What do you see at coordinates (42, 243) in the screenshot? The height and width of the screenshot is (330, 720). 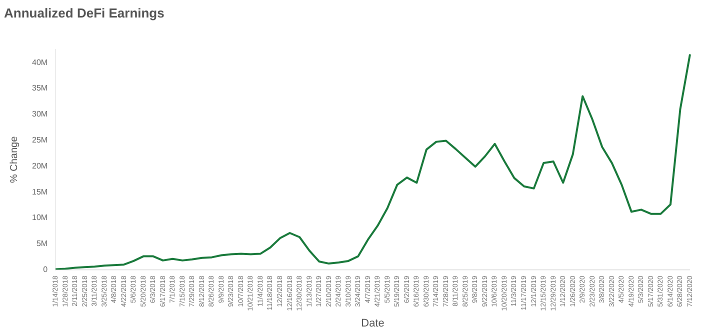 I see `y-tick-label: 5M` at bounding box center [42, 243].